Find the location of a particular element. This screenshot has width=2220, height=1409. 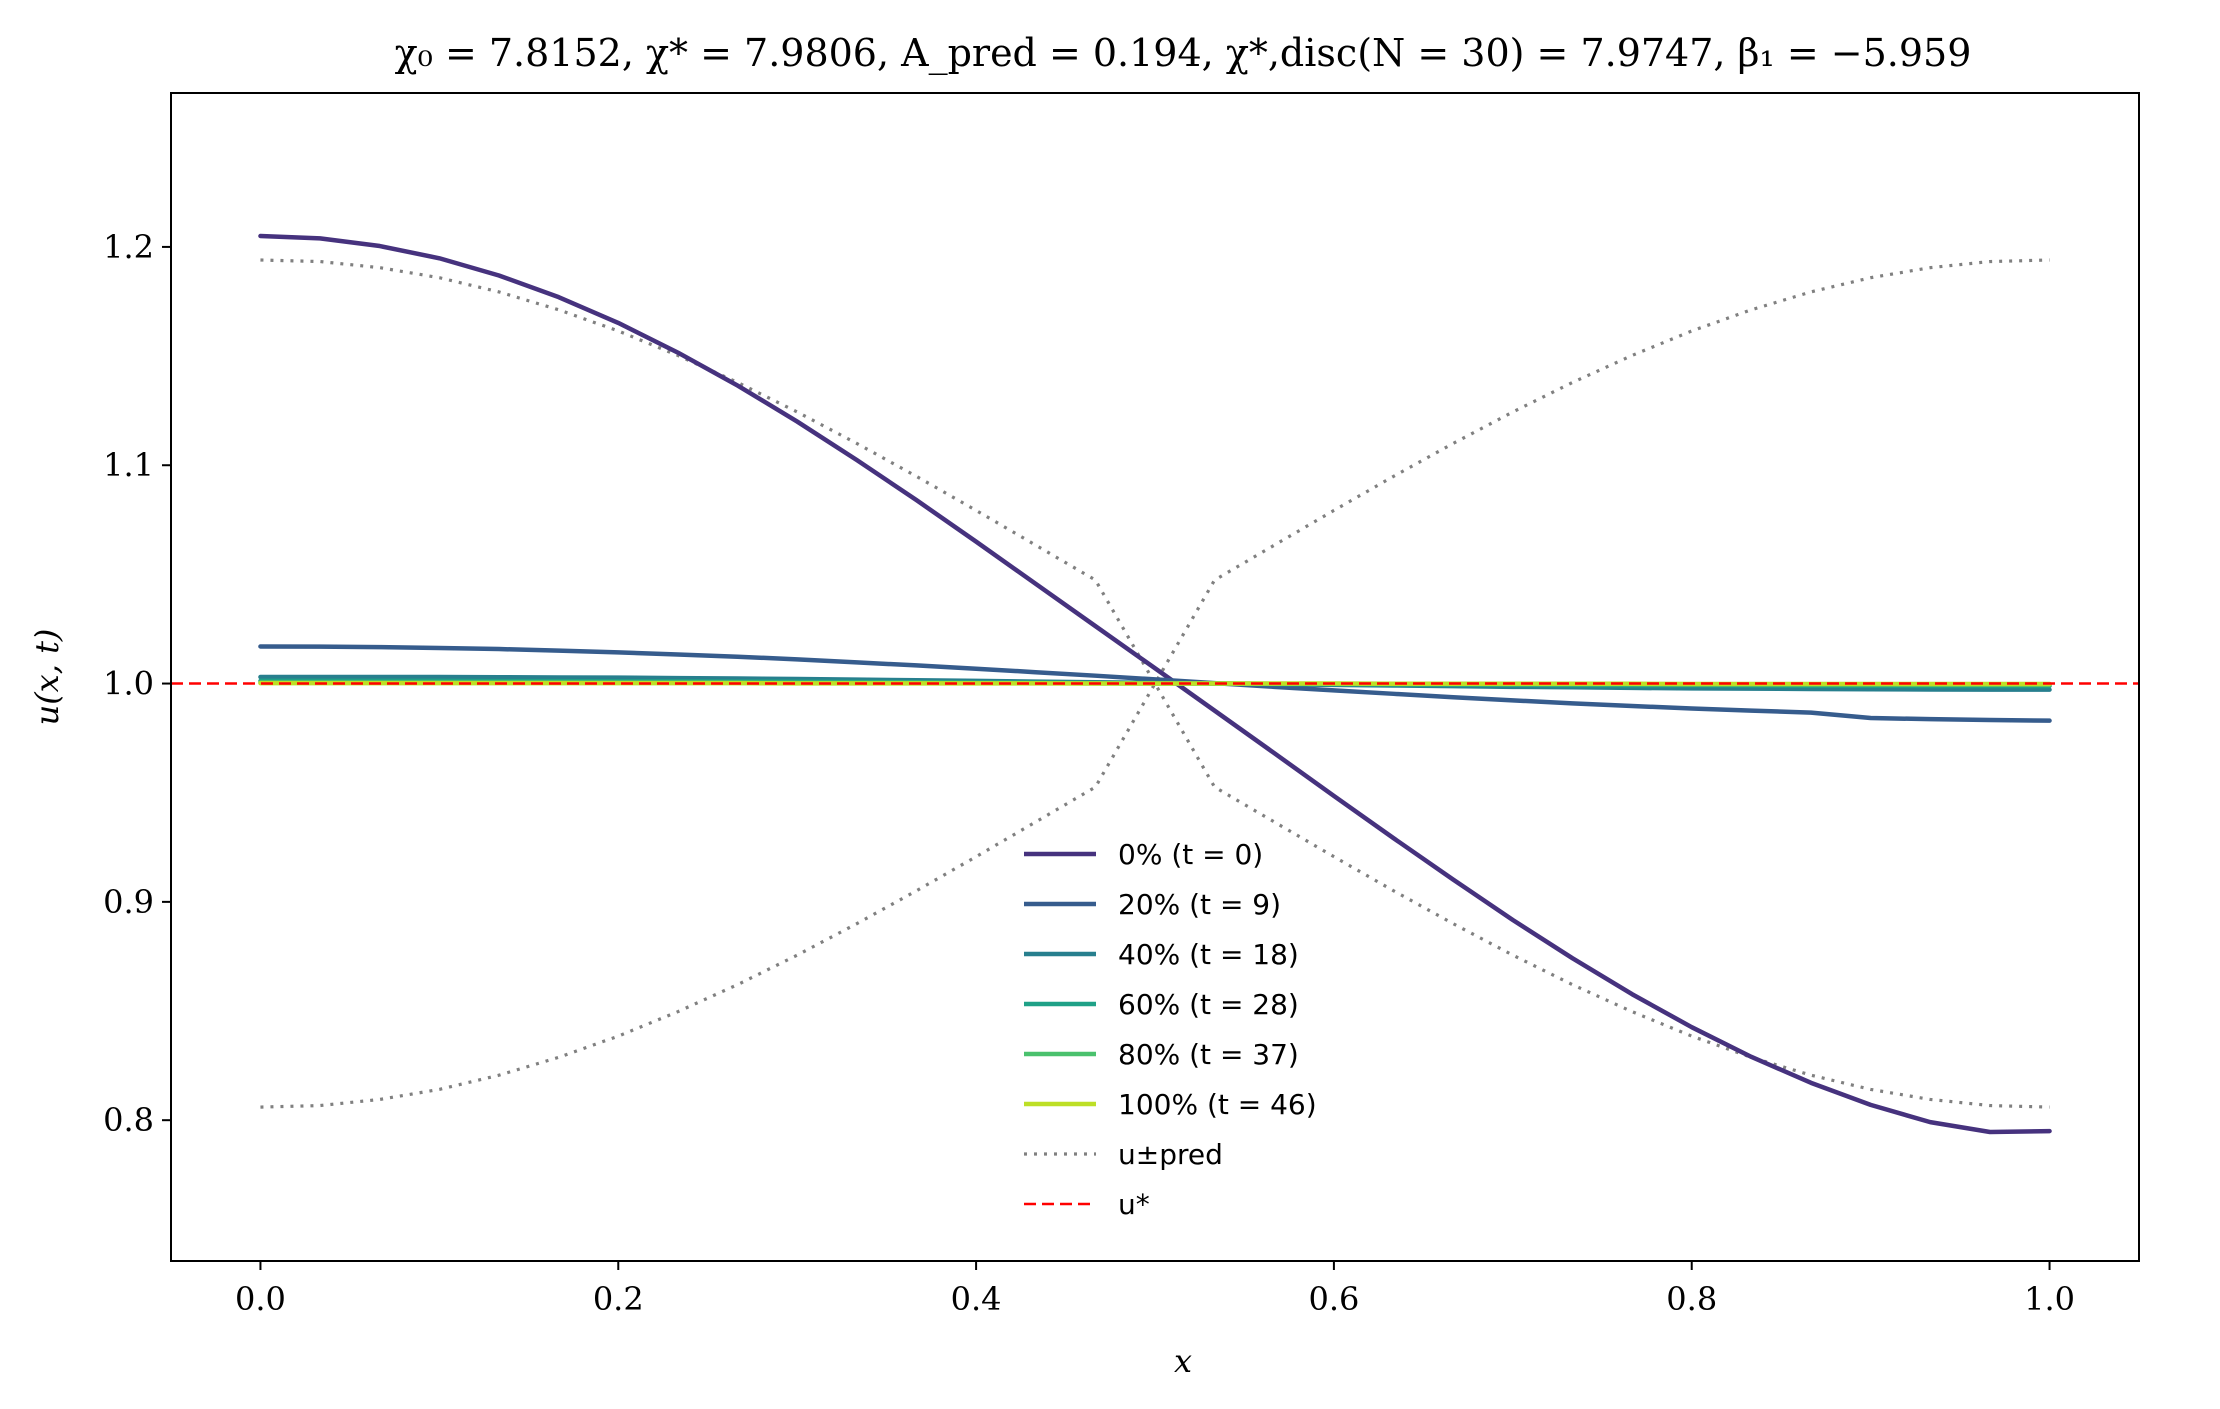

y-tick-label: 1.2 is located at coordinates (128, 247).